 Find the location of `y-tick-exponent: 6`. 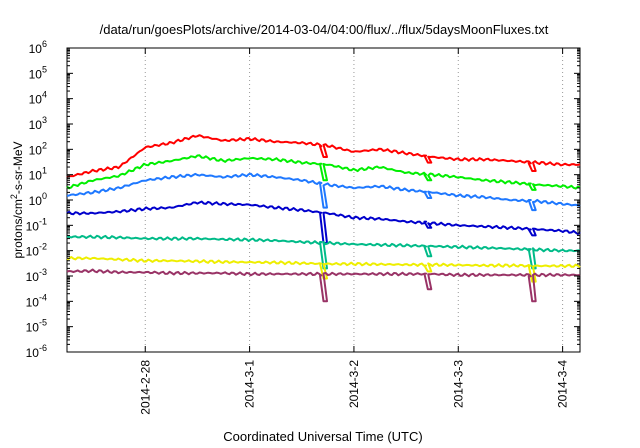

y-tick-exponent: 6 is located at coordinates (44, 44).